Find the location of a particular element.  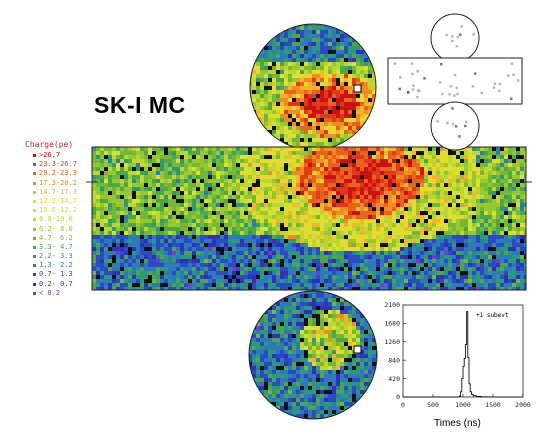

legend-item: < 0.2 is located at coordinates (56, 293).